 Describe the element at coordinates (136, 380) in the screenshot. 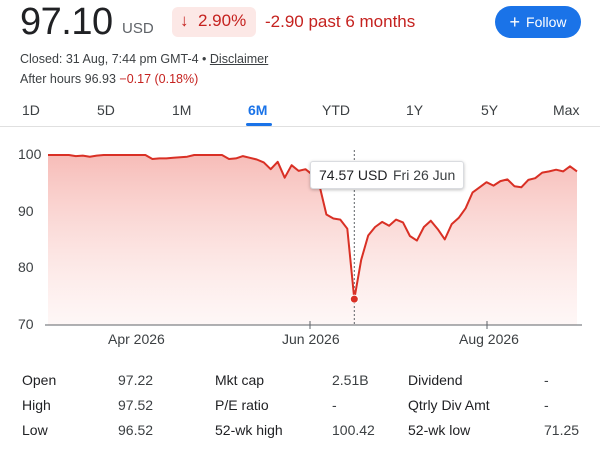

I see `stat-value-open: 97.22` at that location.